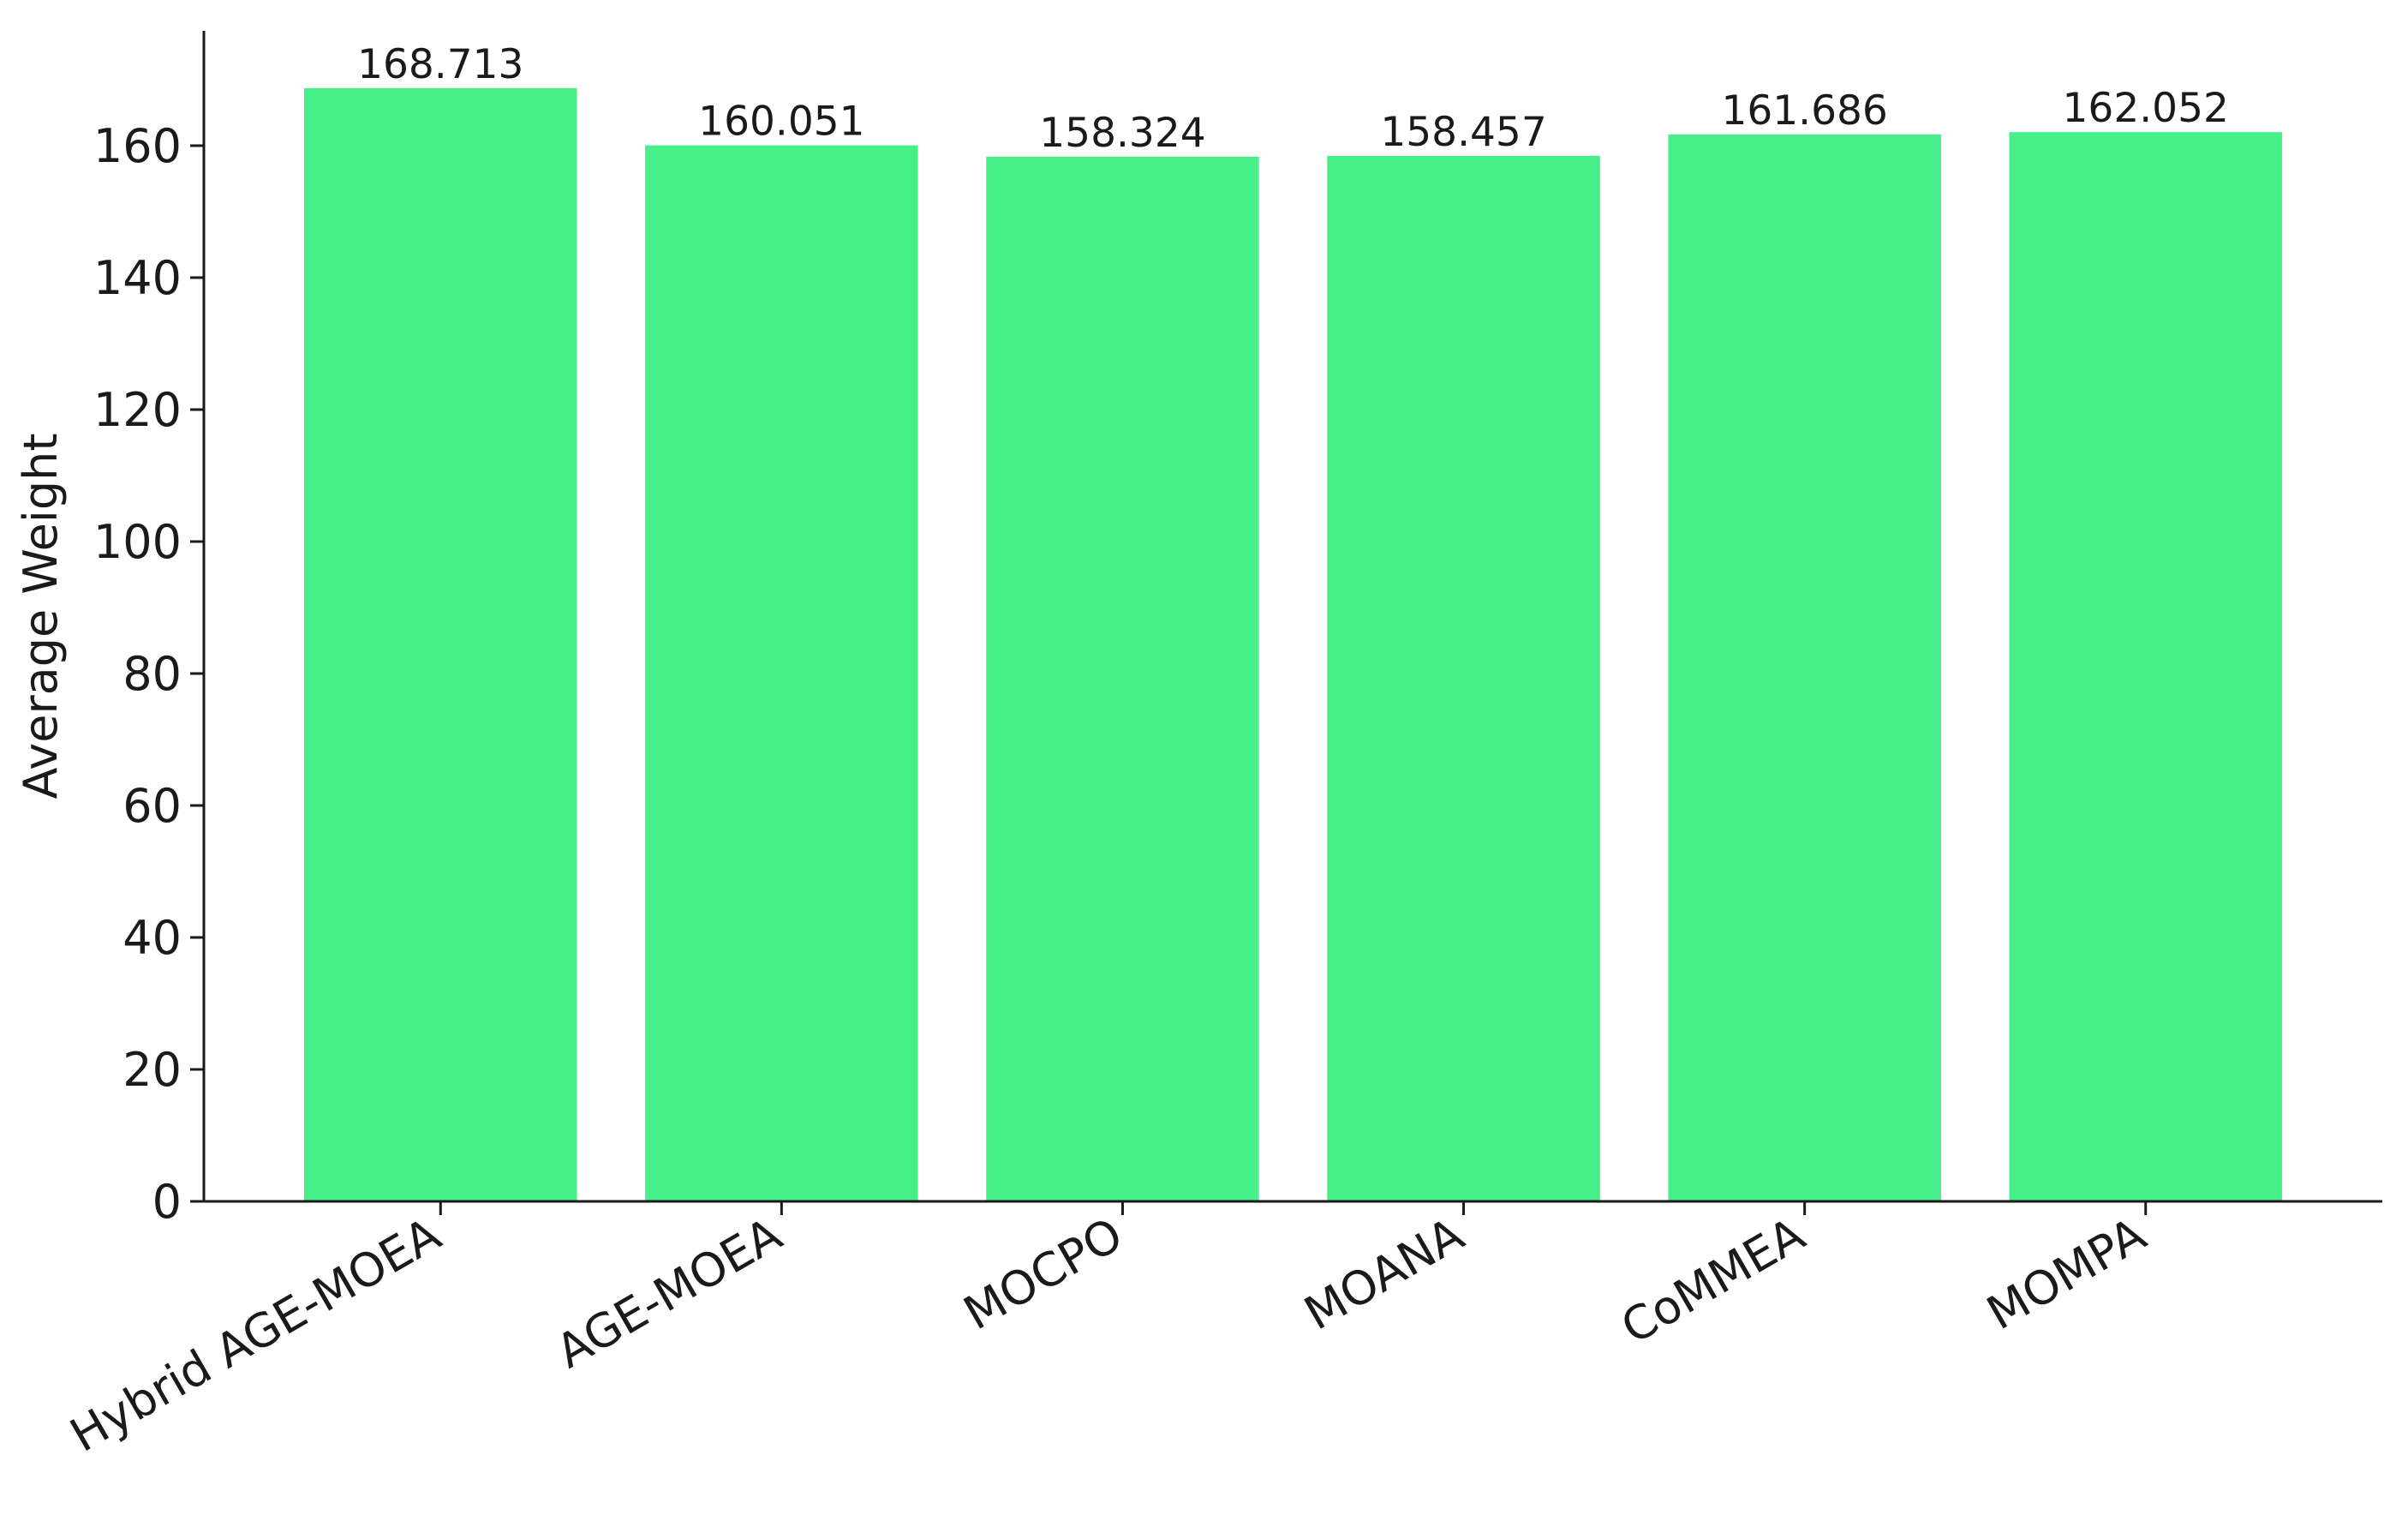 The height and width of the screenshot is (1515, 2408). I want to click on value-label: 158.324, so click(1122, 133).